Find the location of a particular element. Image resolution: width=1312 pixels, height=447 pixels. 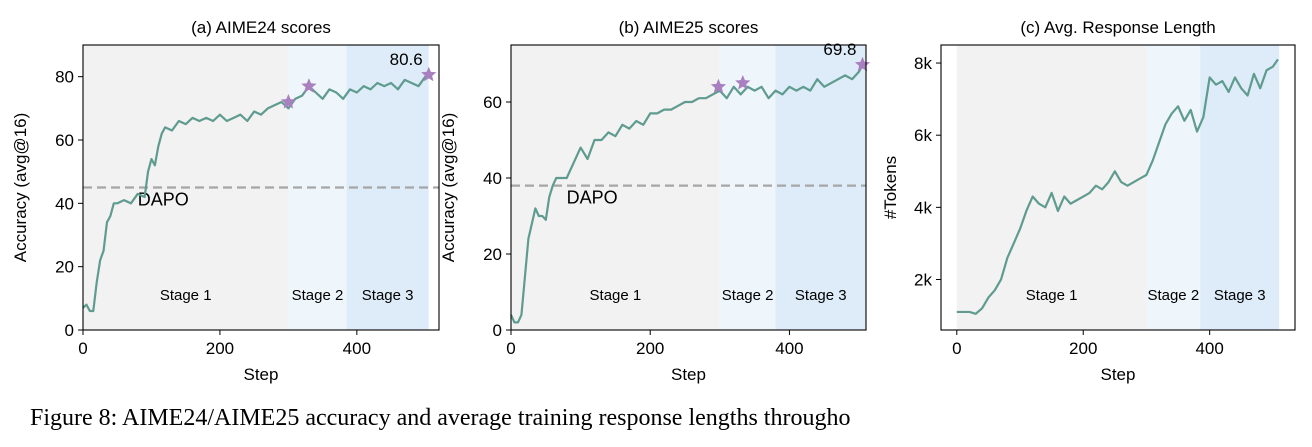

y-axis-label: #Tokens is located at coordinates (890, 187).